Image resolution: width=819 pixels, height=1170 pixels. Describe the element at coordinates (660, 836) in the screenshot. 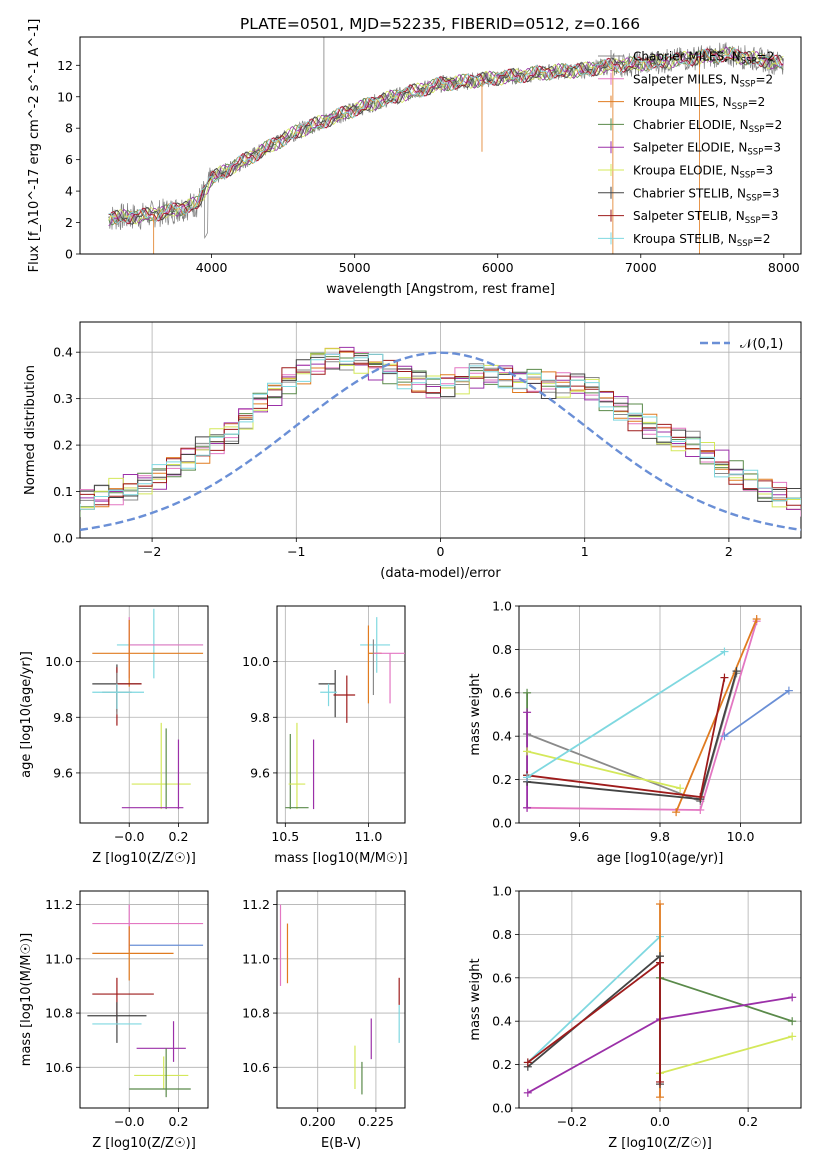

I see `x-tick-label: 9.8` at that location.